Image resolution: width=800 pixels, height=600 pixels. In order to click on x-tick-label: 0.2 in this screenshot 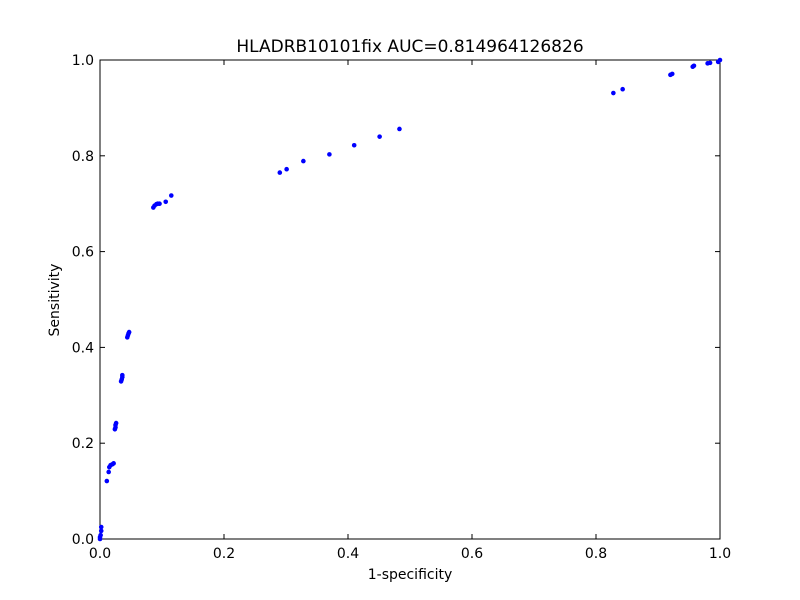, I will do `click(224, 554)`.